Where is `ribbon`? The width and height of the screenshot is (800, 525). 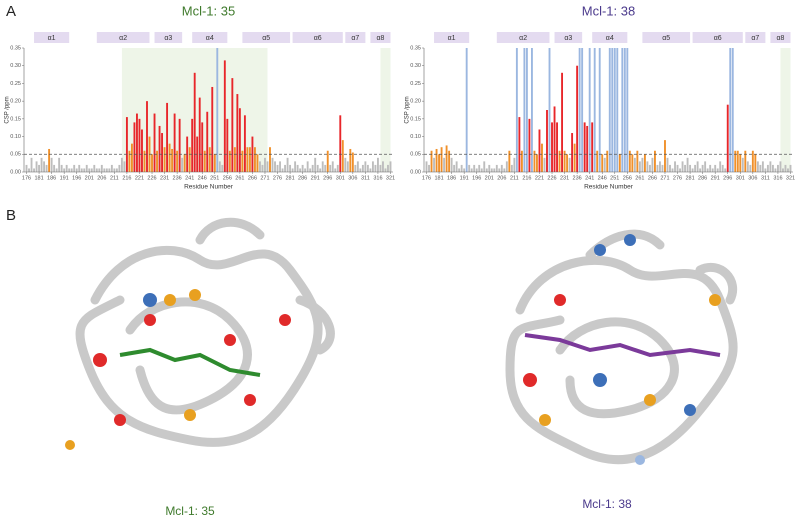
ribbon is located at coordinates (617, 368).